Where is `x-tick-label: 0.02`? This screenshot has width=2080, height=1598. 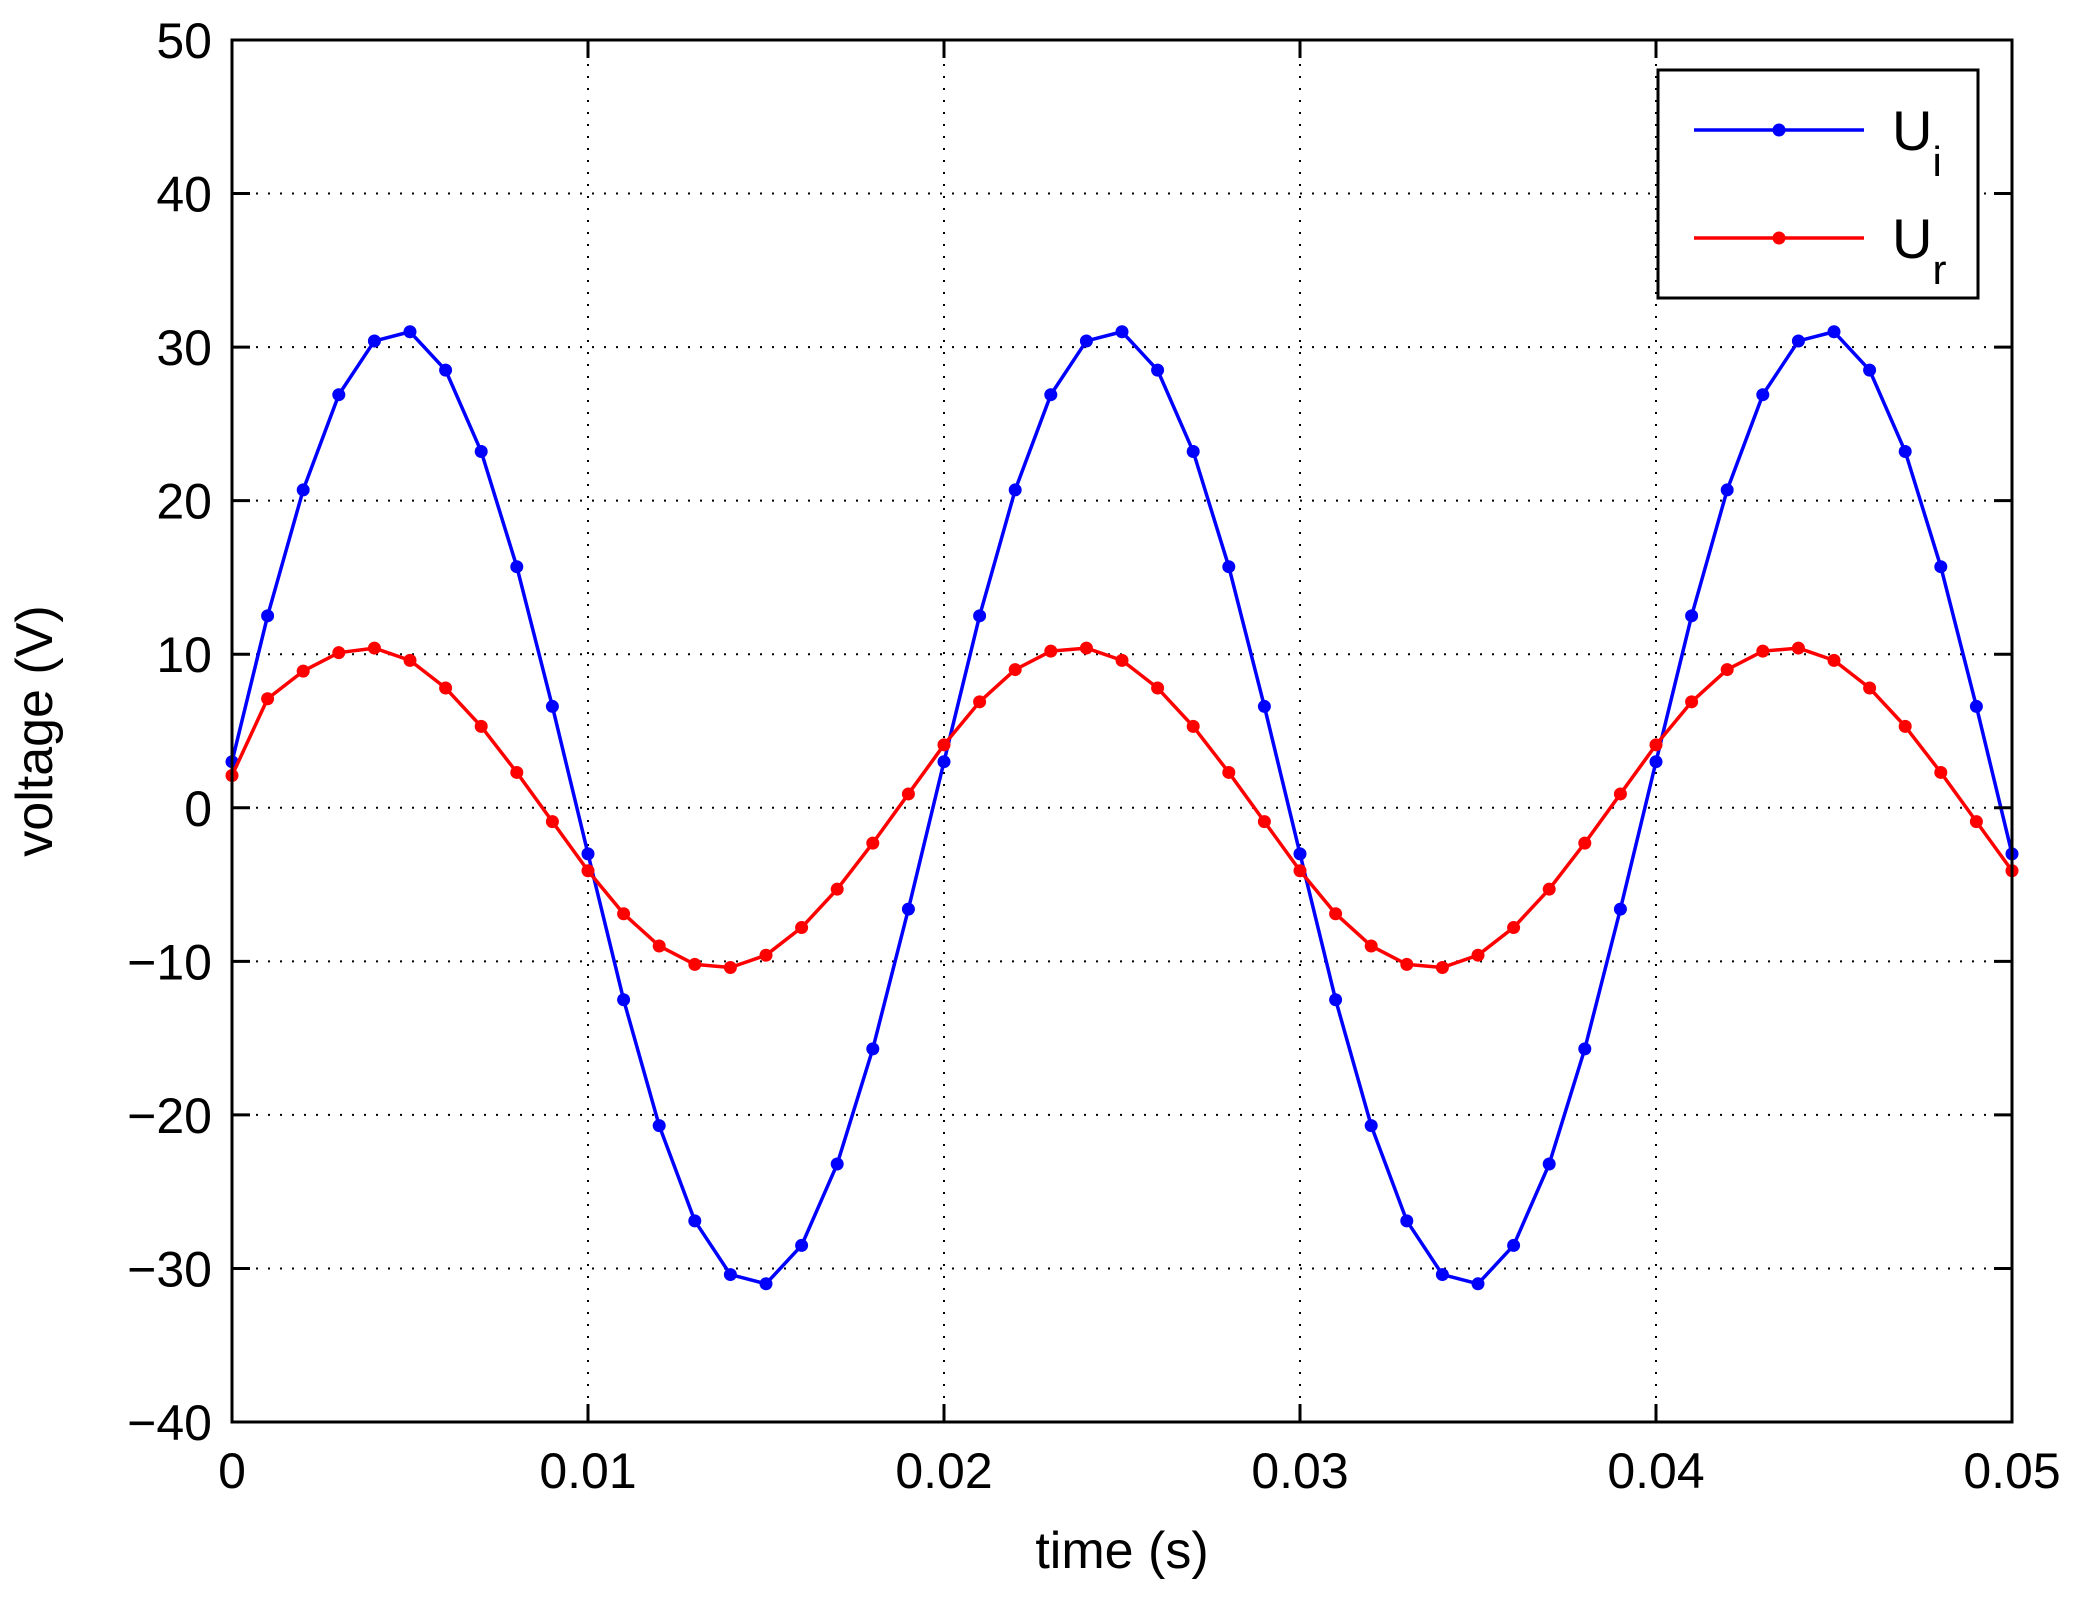
x-tick-label: 0.02 is located at coordinates (943, 1471).